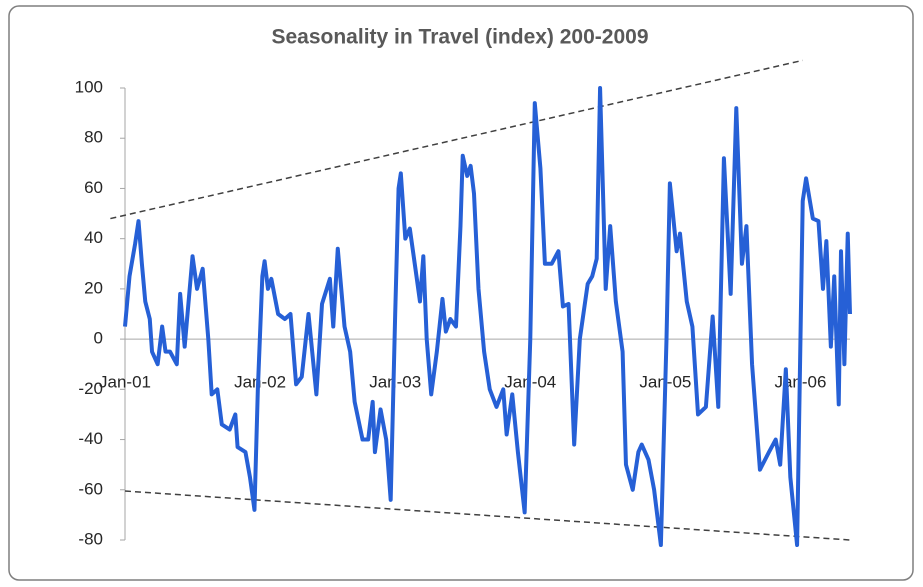 The image size is (923, 587). Describe the element at coordinates (93, 137) in the screenshot. I see `y-tick-label: 80` at that location.